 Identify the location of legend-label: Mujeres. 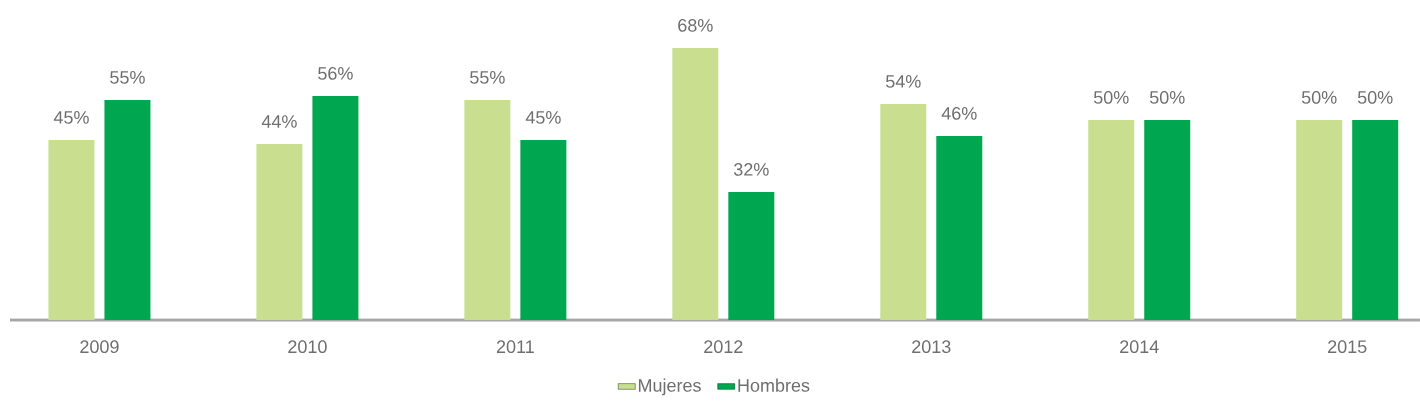
(669, 387).